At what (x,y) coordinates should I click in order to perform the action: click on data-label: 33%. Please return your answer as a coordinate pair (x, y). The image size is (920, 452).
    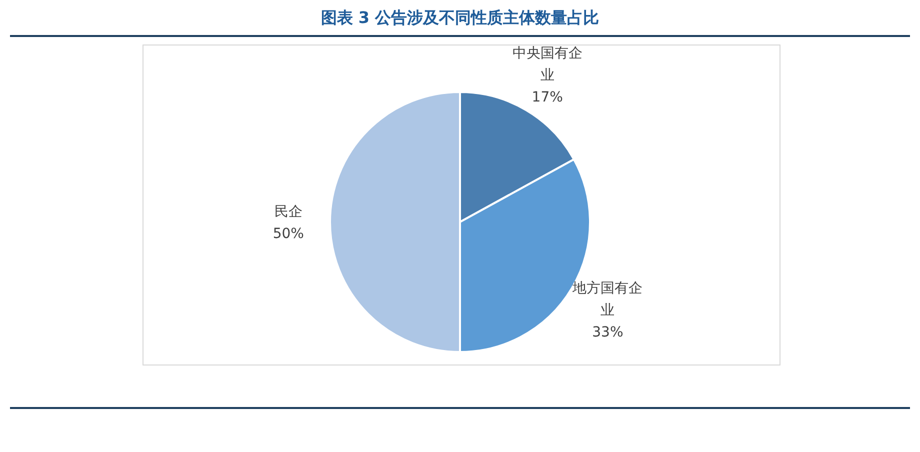
    Looking at the image, I should click on (608, 332).